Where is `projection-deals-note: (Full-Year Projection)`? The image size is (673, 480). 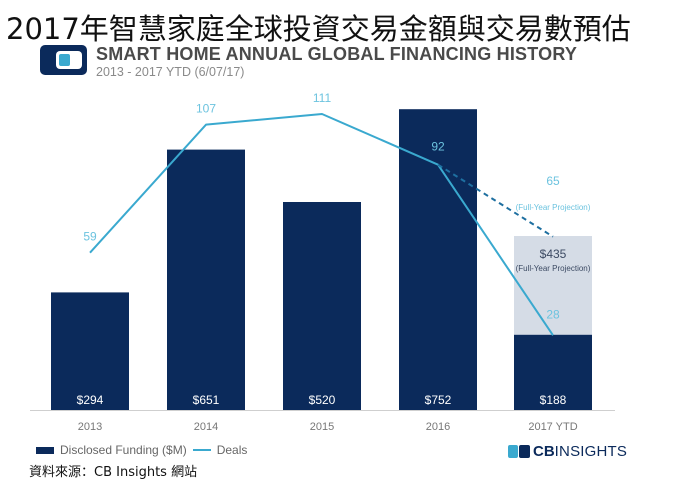
projection-deals-note: (Full-Year Projection) is located at coordinates (553, 207).